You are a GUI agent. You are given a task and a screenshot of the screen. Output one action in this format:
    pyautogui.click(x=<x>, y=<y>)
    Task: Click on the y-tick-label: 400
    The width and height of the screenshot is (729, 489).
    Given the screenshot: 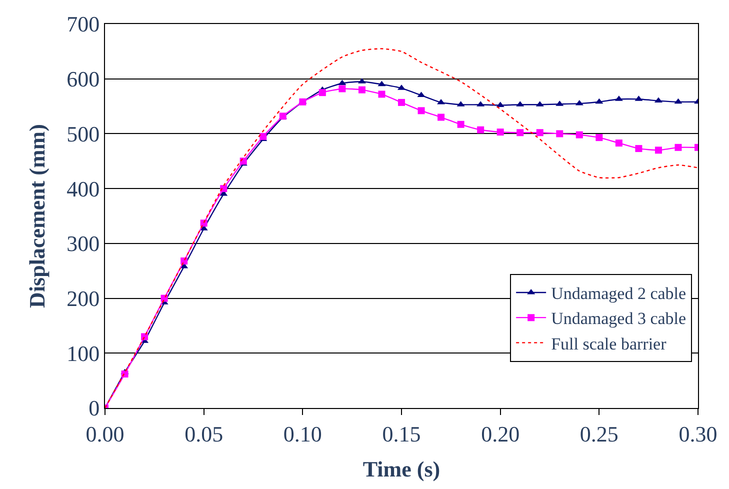 What is the action you would take?
    pyautogui.click(x=83, y=189)
    